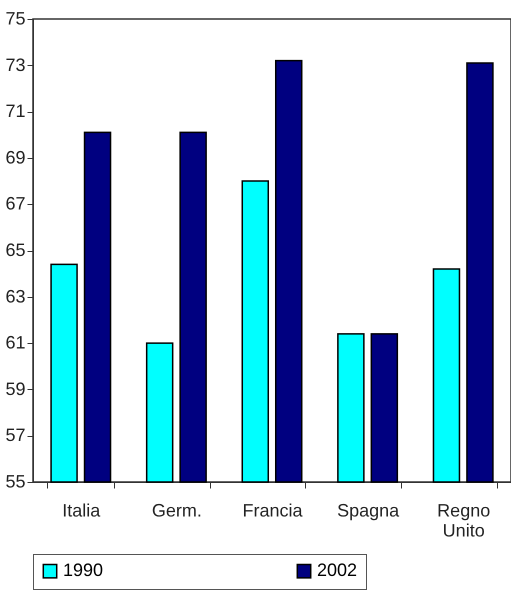 The height and width of the screenshot is (594, 511). What do you see at coordinates (177, 510) in the screenshot?
I see `x-tick-label: Germ.` at bounding box center [177, 510].